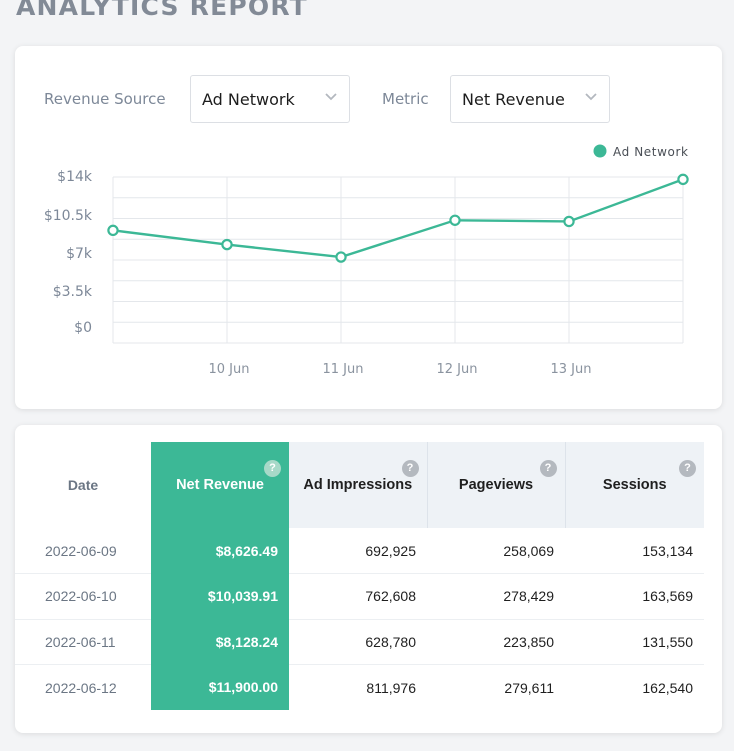 This screenshot has width=734, height=751. I want to click on net-revenue-header-label: Net Revenue, so click(220, 485).